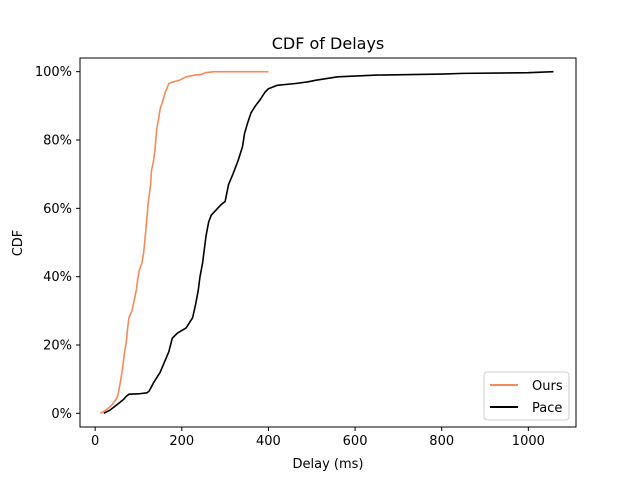 Image resolution: width=640 pixels, height=480 pixels. Describe the element at coordinates (268, 441) in the screenshot. I see `x-tick-label: 400` at that location.